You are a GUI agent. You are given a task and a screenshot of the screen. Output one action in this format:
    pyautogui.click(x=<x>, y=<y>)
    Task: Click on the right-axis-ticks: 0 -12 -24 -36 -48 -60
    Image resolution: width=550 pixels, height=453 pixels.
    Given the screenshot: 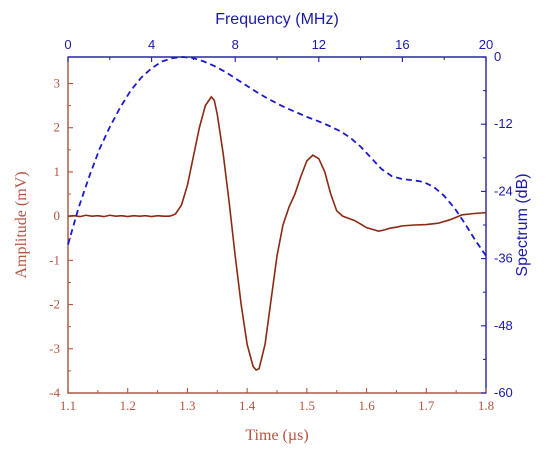 What is the action you would take?
    pyautogui.click(x=497, y=224)
    